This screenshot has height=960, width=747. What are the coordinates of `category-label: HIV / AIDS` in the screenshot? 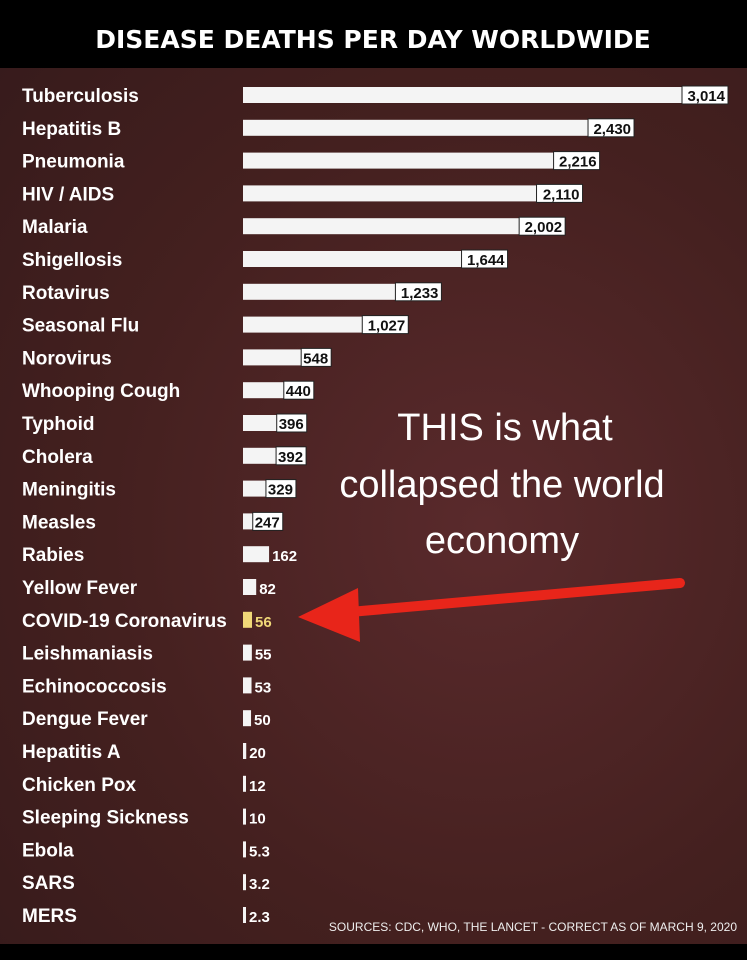 It's located at (68, 194).